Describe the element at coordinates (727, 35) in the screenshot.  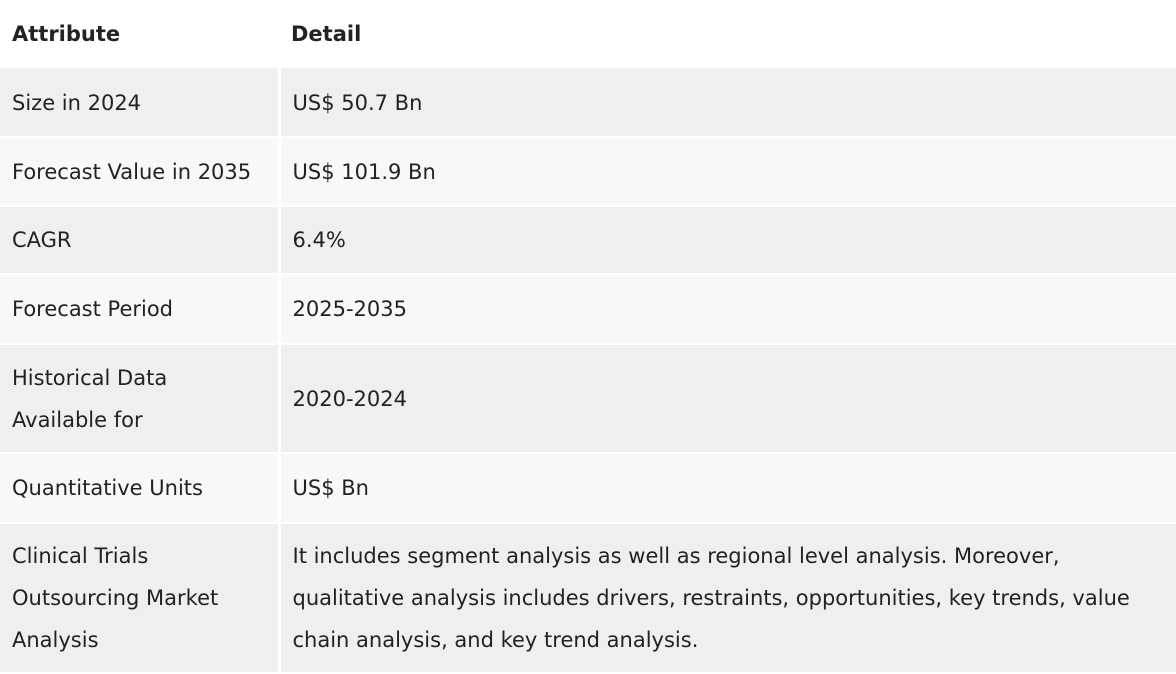
I see `column-header-detail: Detail` at that location.